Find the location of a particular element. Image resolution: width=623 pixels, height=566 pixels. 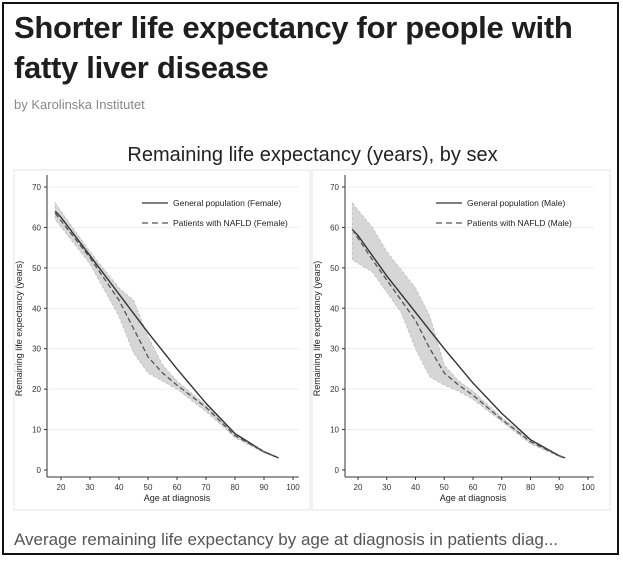

legend-label: General population (Male) is located at coordinates (516, 203).